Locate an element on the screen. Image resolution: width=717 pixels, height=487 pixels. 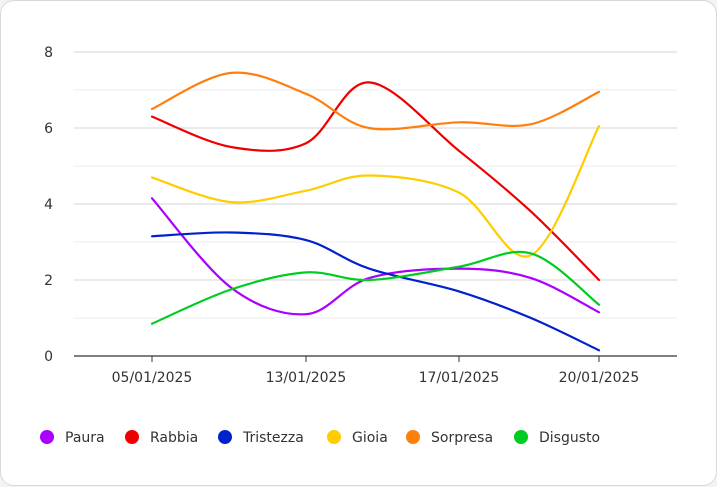
legend-label: Gioia is located at coordinates (370, 438).